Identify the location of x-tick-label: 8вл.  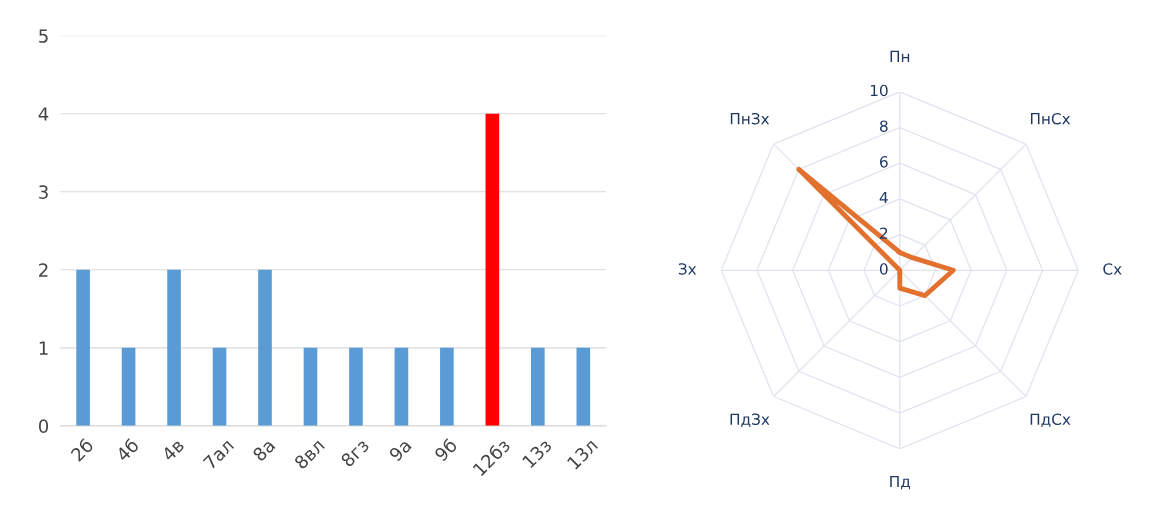
(309, 454).